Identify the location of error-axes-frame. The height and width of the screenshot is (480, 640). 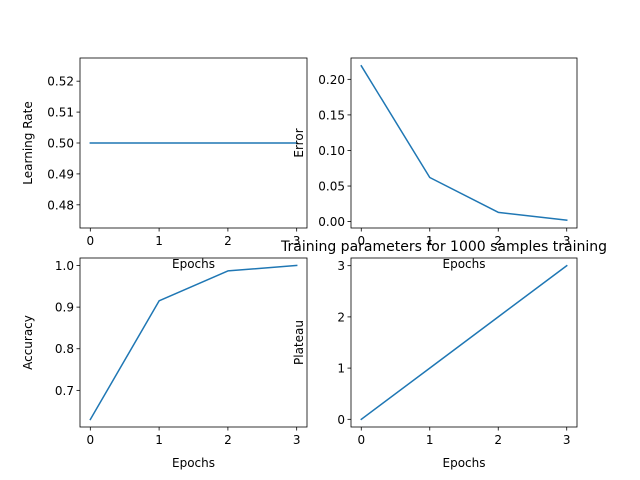
(464, 143).